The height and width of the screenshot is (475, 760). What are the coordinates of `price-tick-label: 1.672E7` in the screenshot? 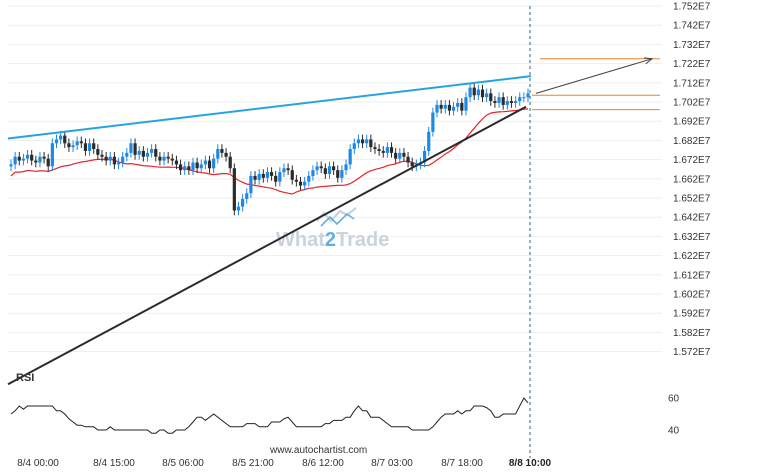 It's located at (692, 160).